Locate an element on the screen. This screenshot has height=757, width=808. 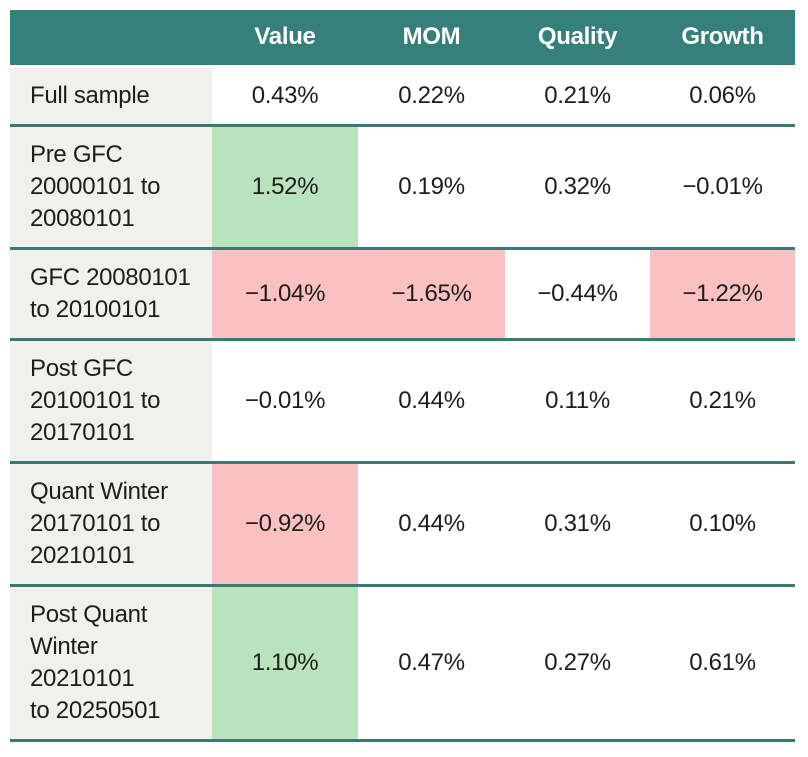
table-row-full-sample: Full sample 0.43% 0.22% 0.21% 0.06% is located at coordinates (402, 95).